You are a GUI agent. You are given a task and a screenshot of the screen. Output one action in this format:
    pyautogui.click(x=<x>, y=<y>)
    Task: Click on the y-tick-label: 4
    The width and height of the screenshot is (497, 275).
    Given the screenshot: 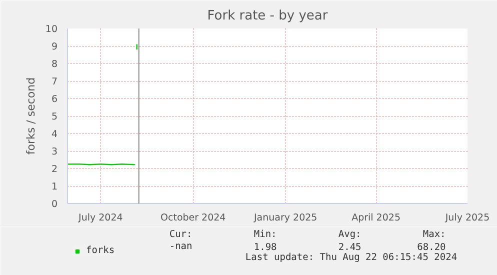 What is the action you would take?
    pyautogui.click(x=54, y=134)
    